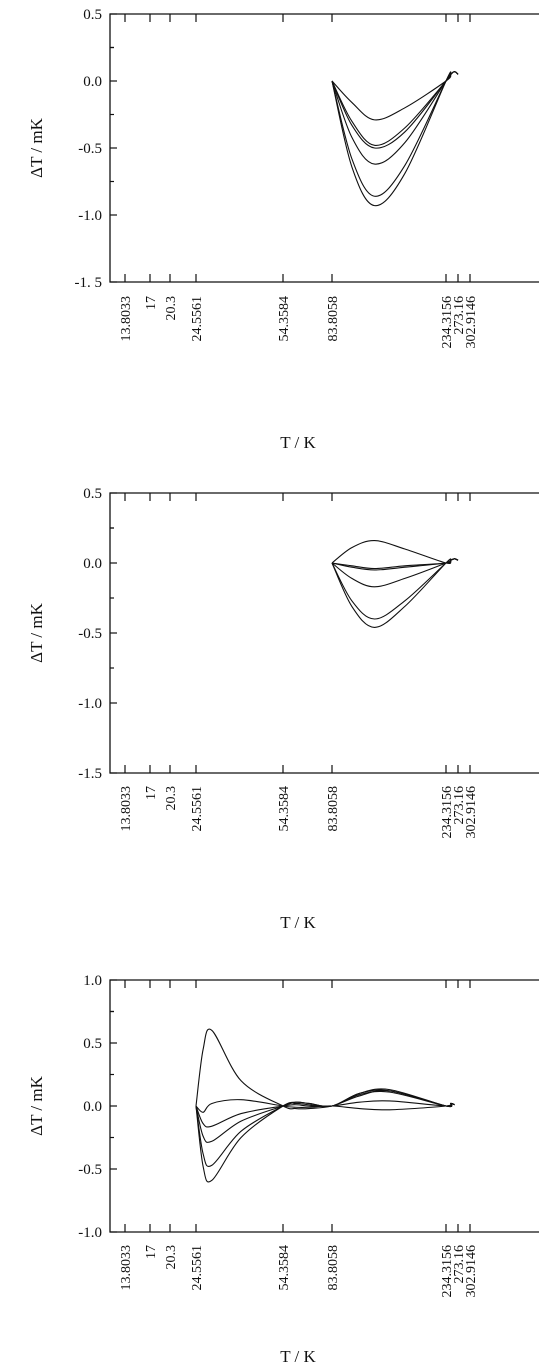 This screenshot has height=1369, width=539. Describe the element at coordinates (89, 283) in the screenshot. I see `y-tick-label: -1. 5` at that location.